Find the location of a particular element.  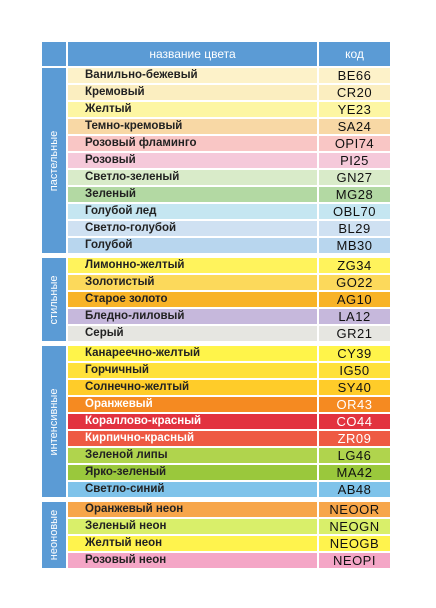

color-code-cell: AB48 is located at coordinates (354, 489).